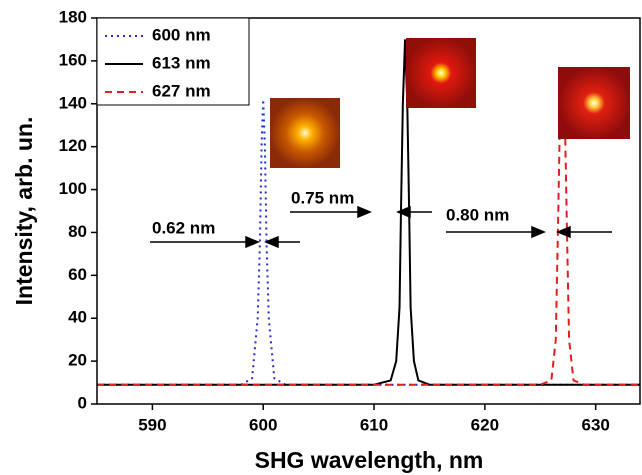 The width and height of the screenshot is (642, 475). What do you see at coordinates (152, 424) in the screenshot?
I see `x-tick-label: 590` at bounding box center [152, 424].